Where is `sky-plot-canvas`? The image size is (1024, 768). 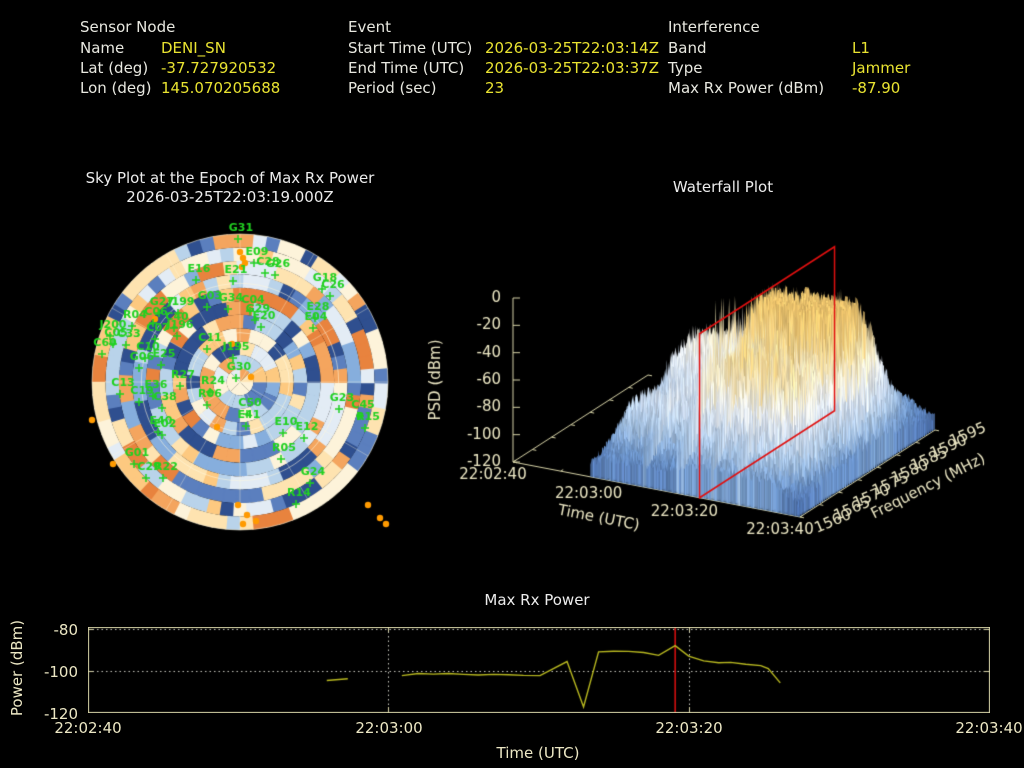
sky-plot-canvas is located at coordinates (240, 382).